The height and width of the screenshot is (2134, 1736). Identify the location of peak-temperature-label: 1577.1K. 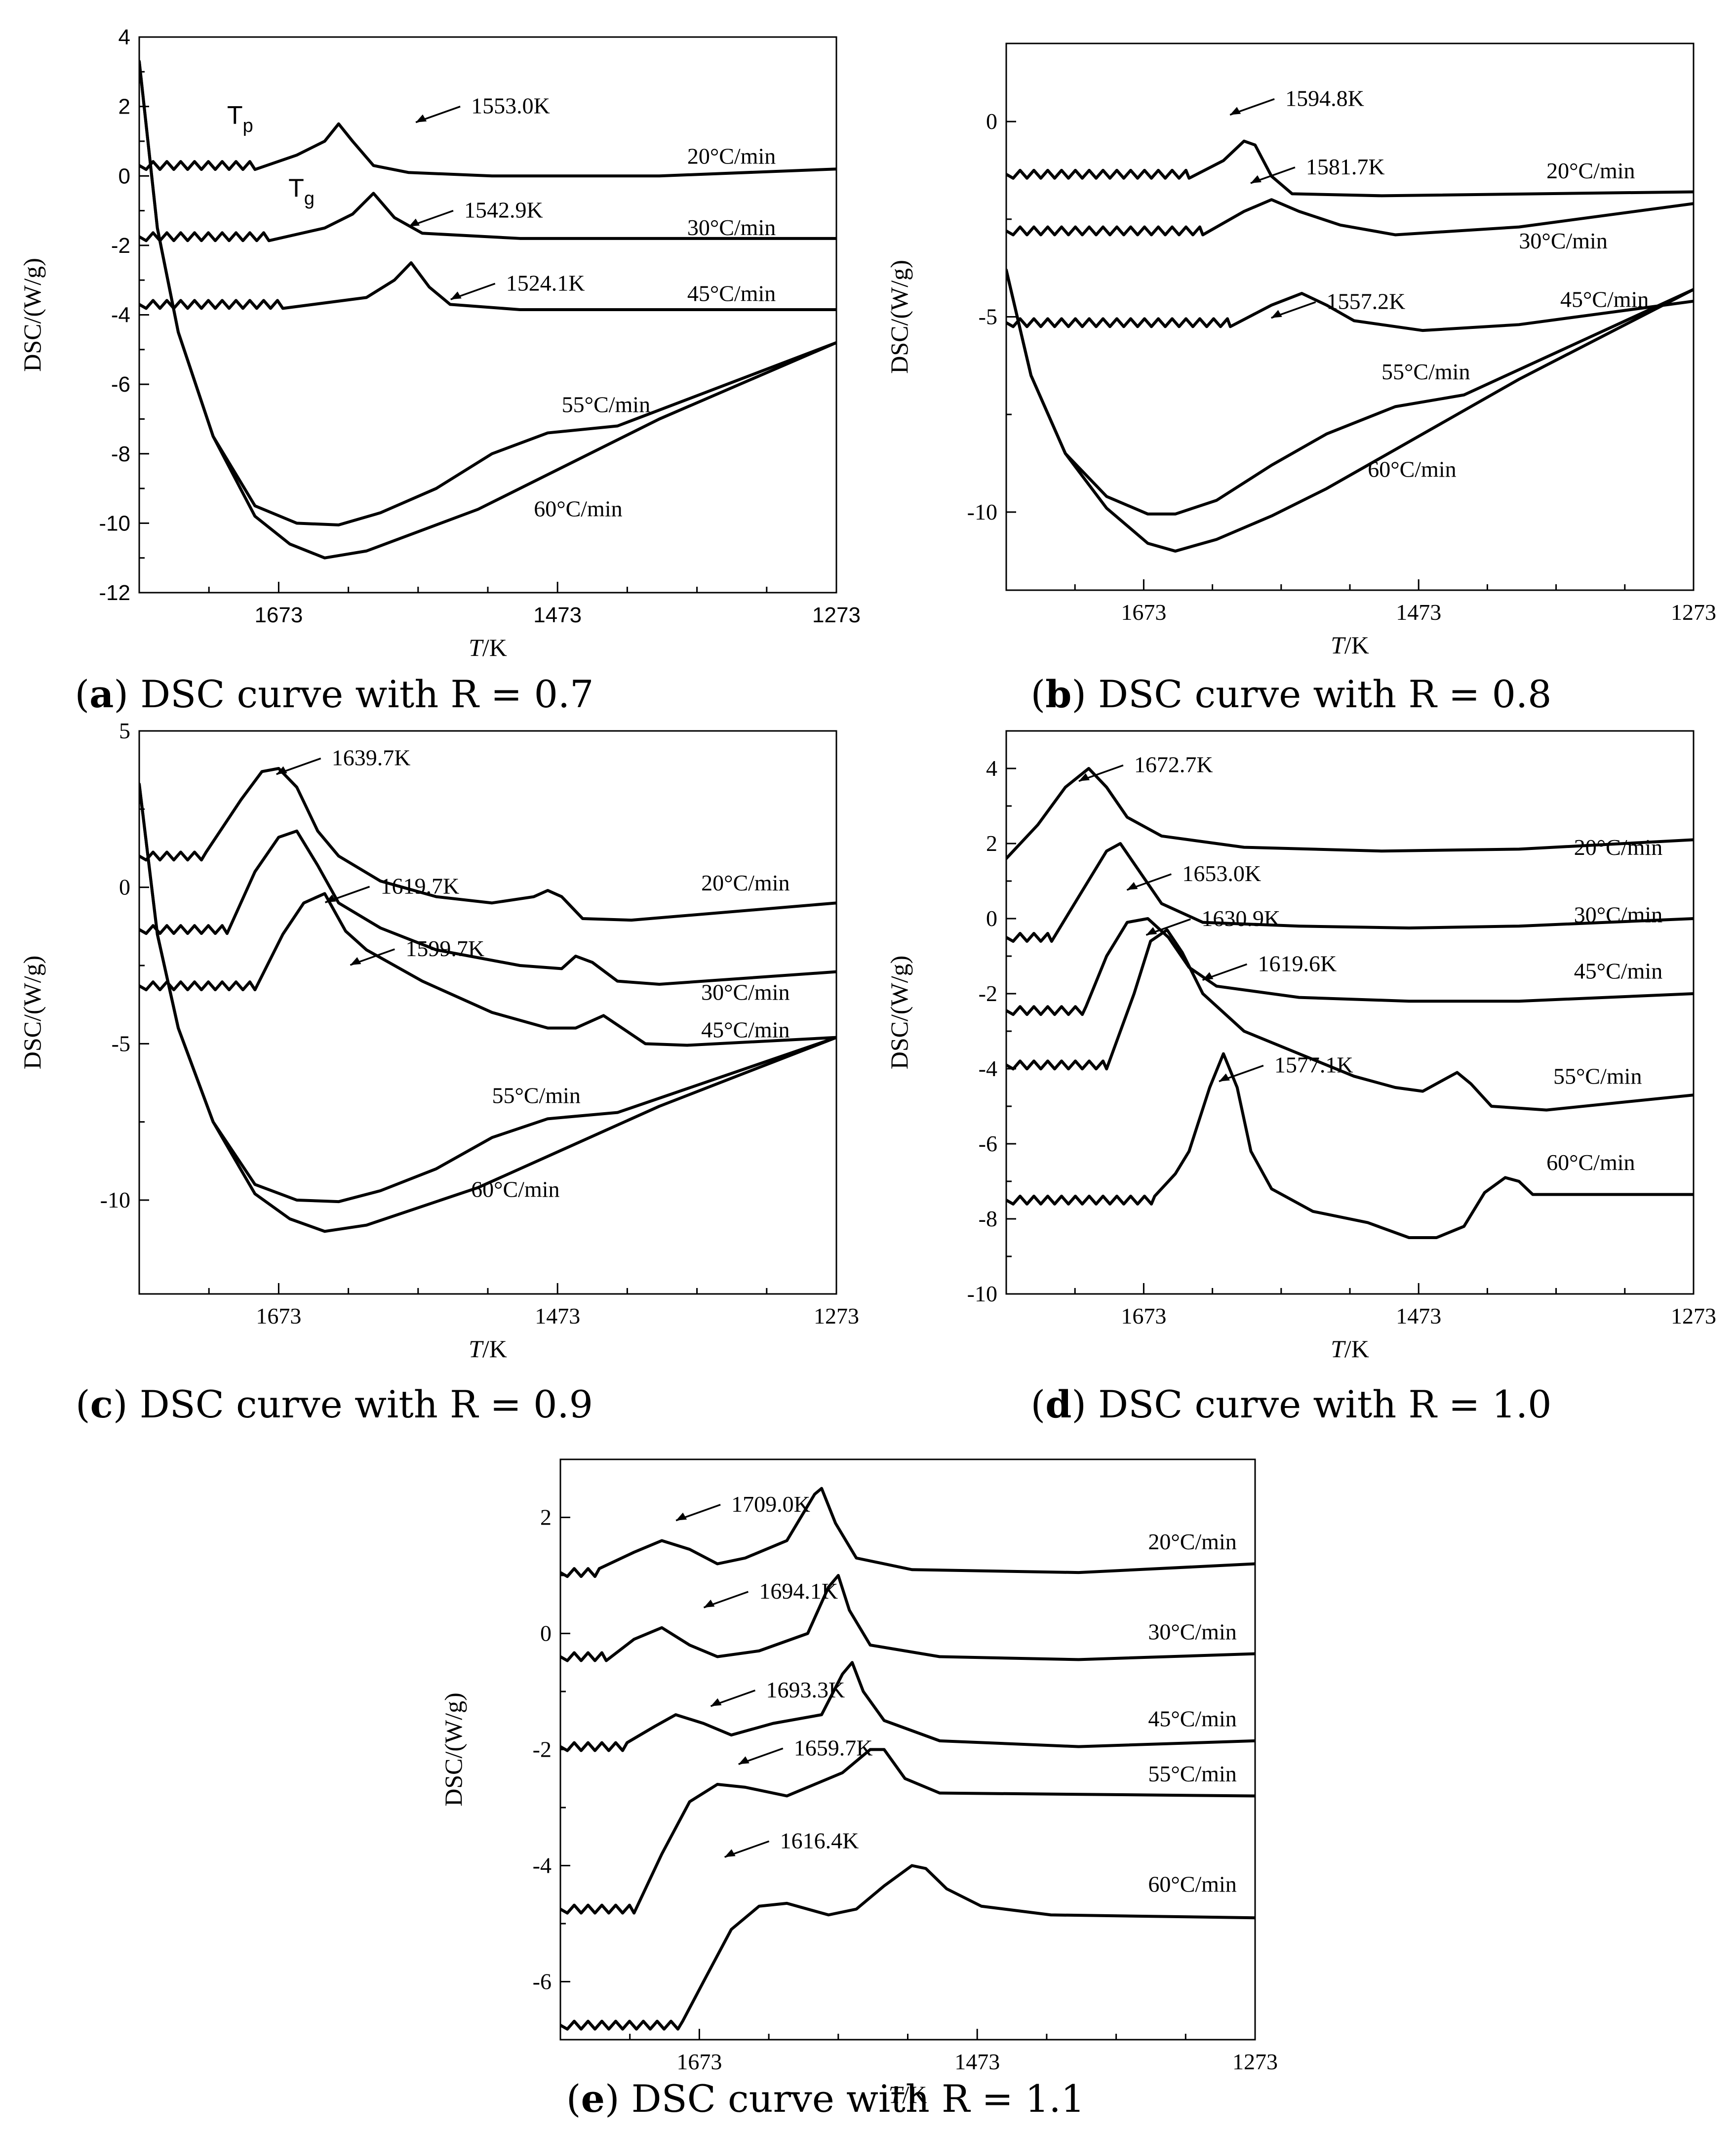
(1313, 1065).